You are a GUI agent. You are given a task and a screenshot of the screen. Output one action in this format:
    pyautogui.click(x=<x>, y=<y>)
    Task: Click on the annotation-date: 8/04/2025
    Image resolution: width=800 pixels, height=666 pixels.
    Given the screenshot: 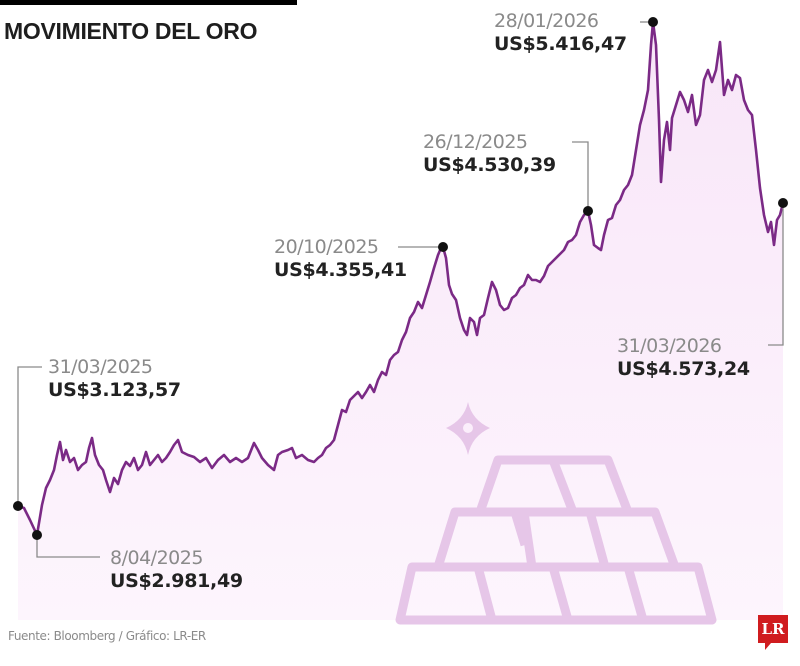 What is the action you would take?
    pyautogui.click(x=156, y=558)
    